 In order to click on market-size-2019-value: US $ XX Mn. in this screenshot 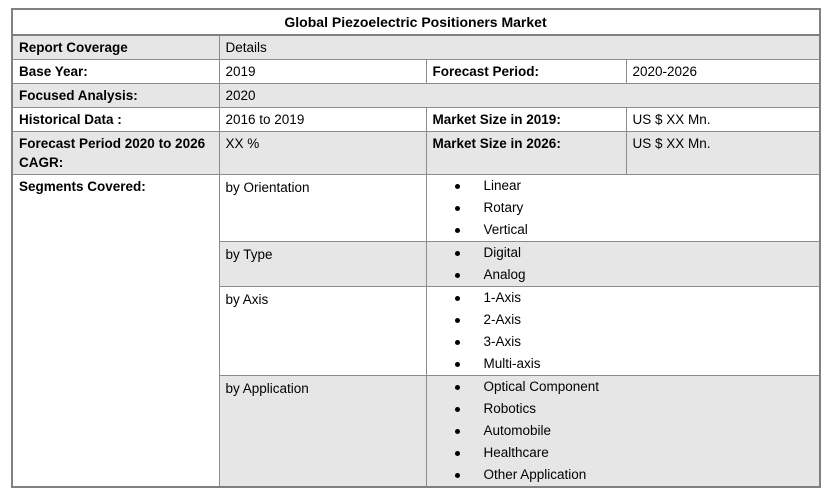, I will do `click(723, 119)`.